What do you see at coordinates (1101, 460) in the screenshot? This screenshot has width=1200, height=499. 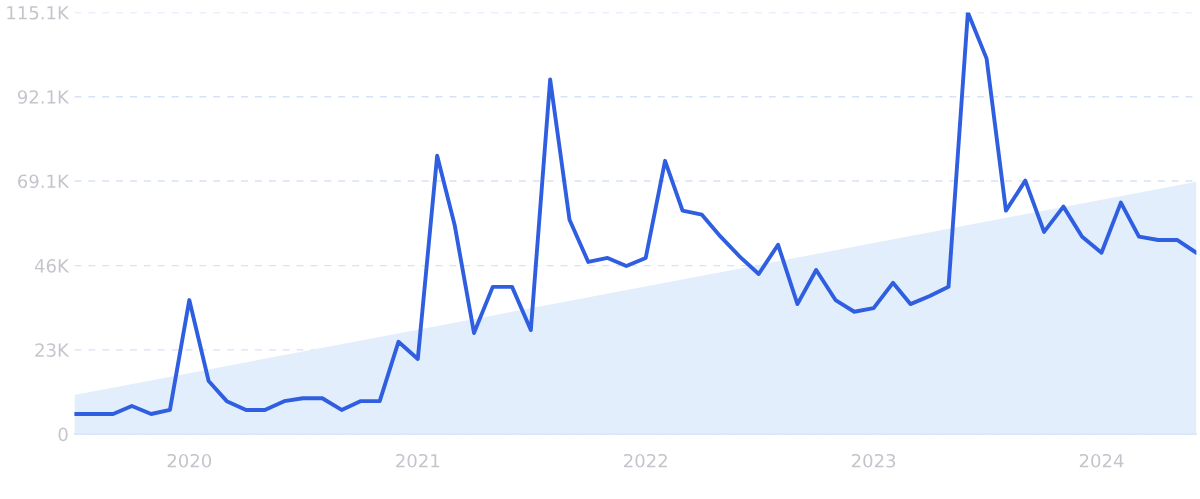 I see `x-tick-label: 2024` at bounding box center [1101, 460].